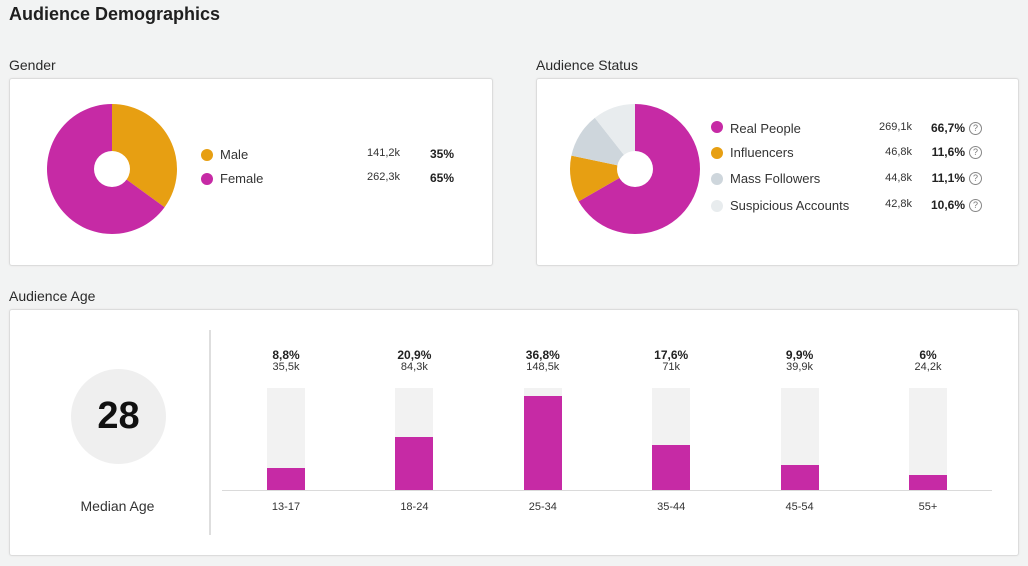 The width and height of the screenshot is (1028, 566). Describe the element at coordinates (928, 367) in the screenshot. I see `age-bar-count-label: 24,2k` at that location.